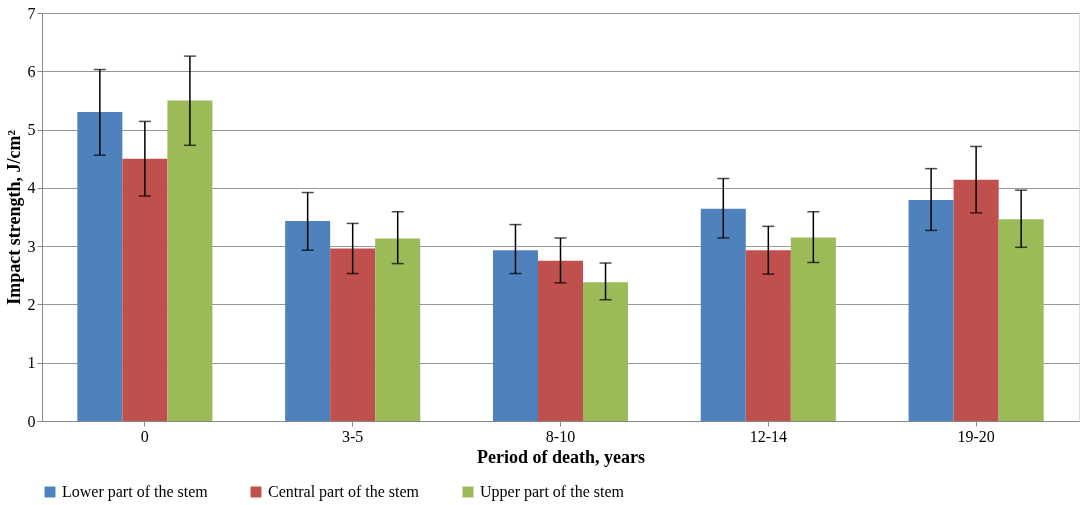 The height and width of the screenshot is (505, 1084). Describe the element at coordinates (344, 492) in the screenshot. I see `legend-label: Central part of the stem` at that location.